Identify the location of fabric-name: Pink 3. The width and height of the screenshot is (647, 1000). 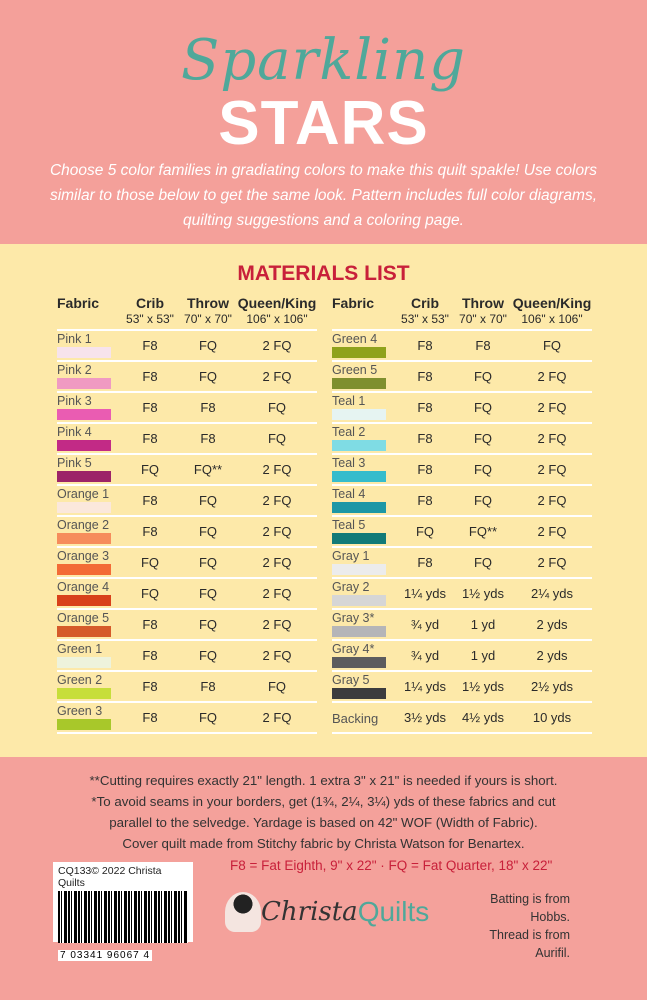
(74, 401).